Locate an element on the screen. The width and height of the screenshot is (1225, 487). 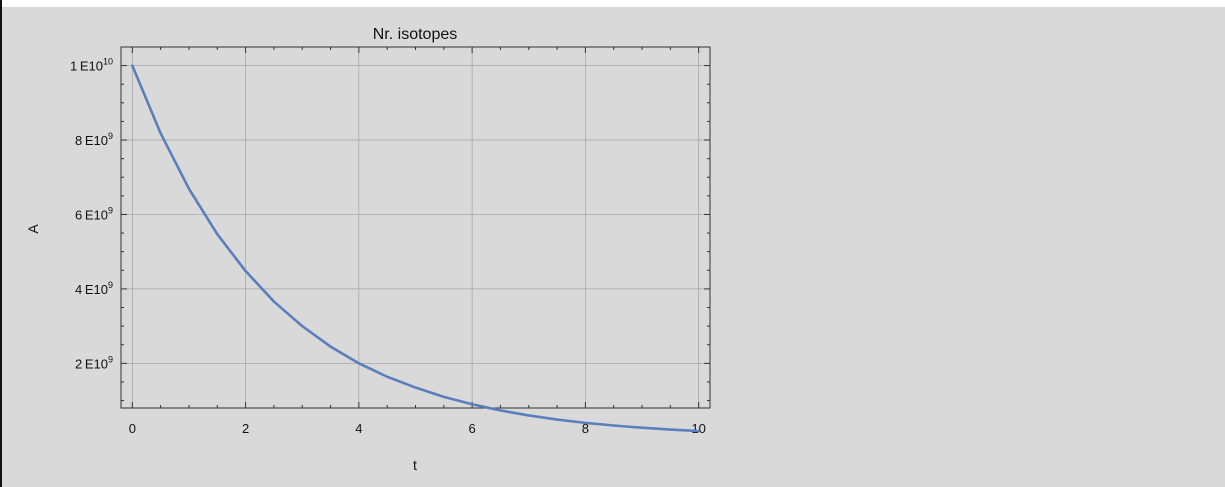
x-tick-label: 8 is located at coordinates (585, 428).